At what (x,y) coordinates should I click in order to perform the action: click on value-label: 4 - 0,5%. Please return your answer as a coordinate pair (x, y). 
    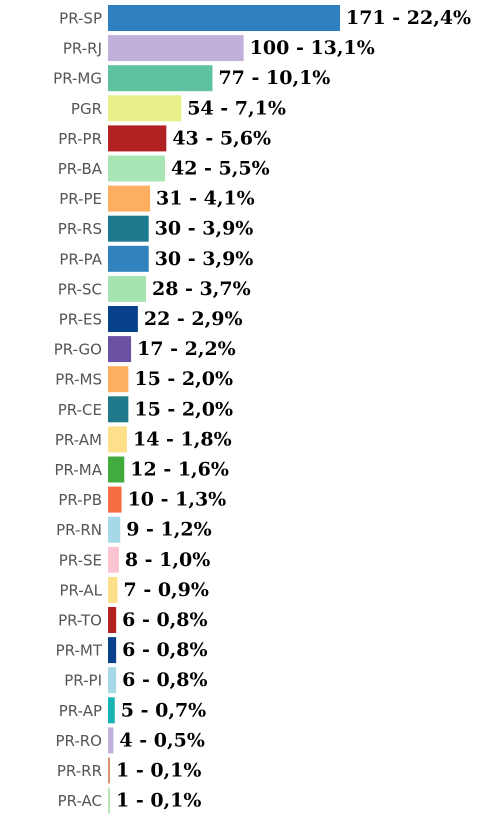
    Looking at the image, I should click on (161, 740).